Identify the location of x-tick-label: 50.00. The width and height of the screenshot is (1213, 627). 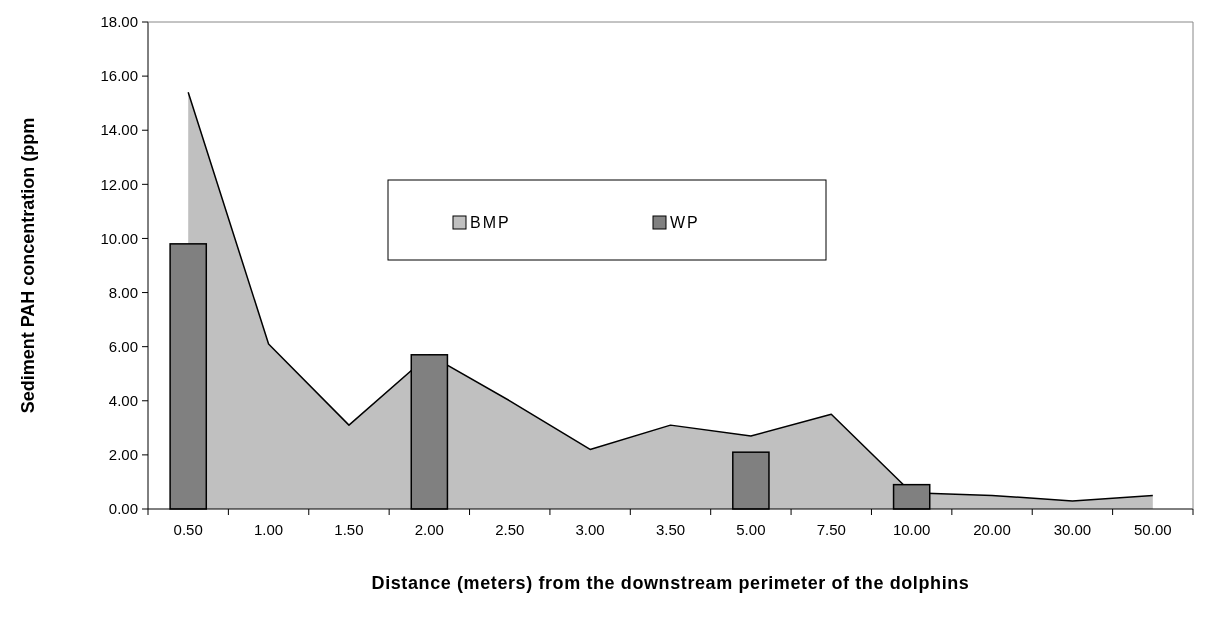
(1153, 529).